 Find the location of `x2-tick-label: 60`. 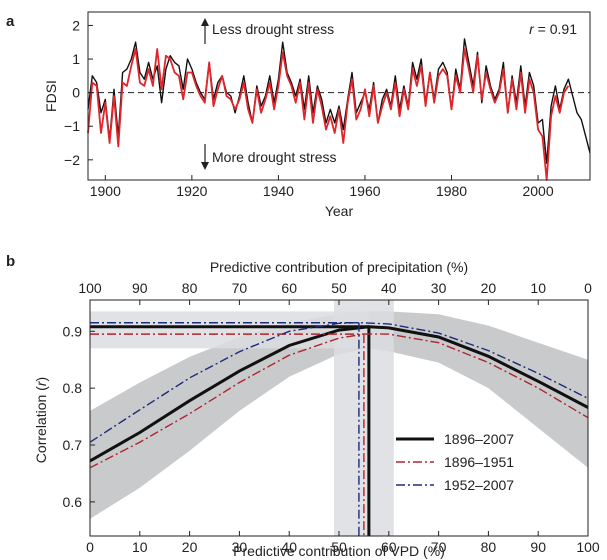

x2-tick-label: 60 is located at coordinates (289, 288).